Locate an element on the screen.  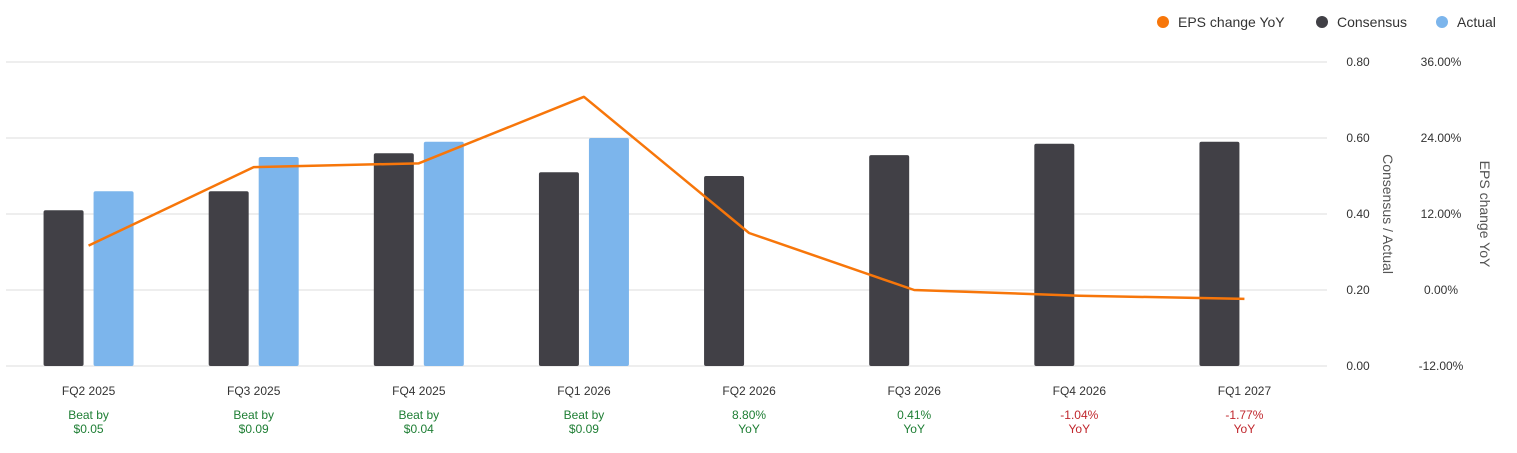
y-left-axis-title: Consensus / Actual is located at coordinates (1388, 214).